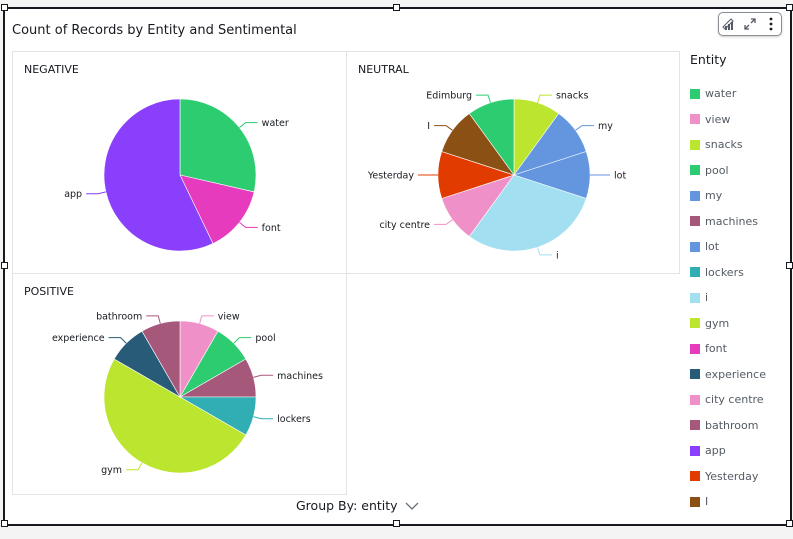  What do you see at coordinates (707, 502) in the screenshot?
I see `legend-label: I` at bounding box center [707, 502].